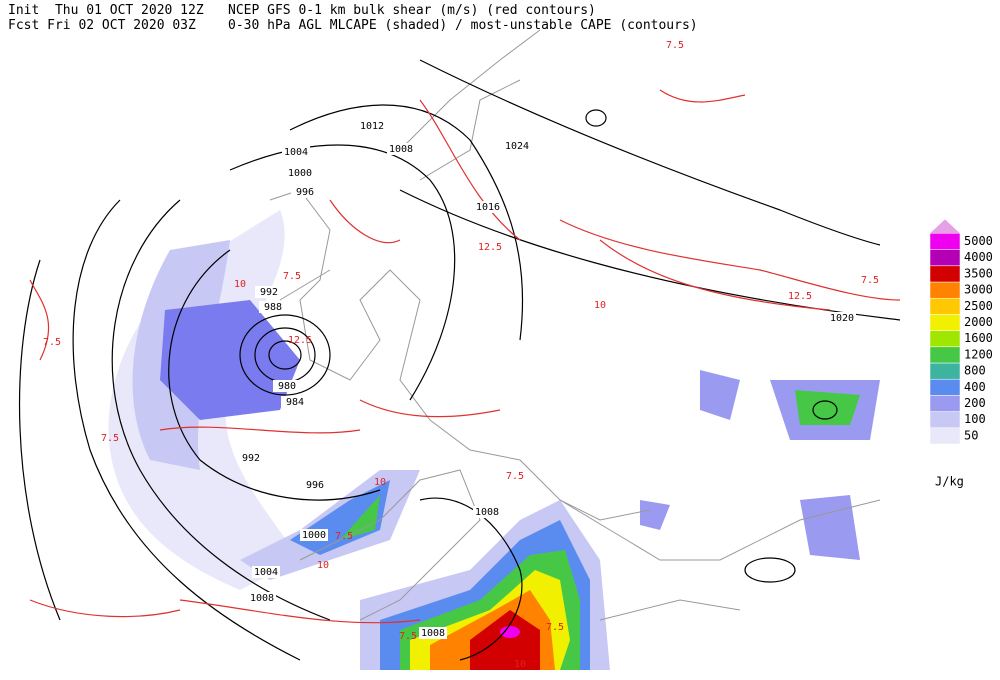 Image resolution: width=1000 pixels, height=680 pixels. I want to click on isobar-label: 984, so click(295, 402).